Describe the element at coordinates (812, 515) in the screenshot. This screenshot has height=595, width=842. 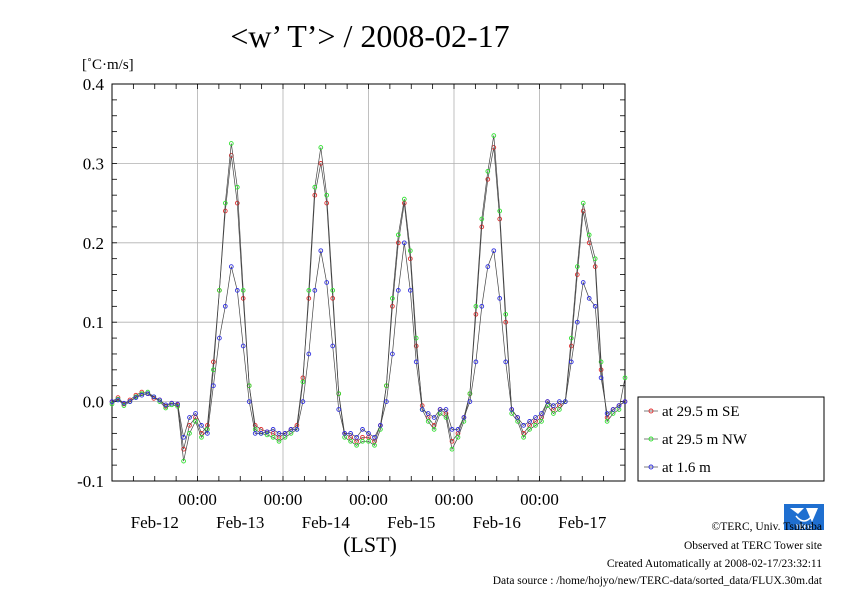
I see `logo-shape` at that location.